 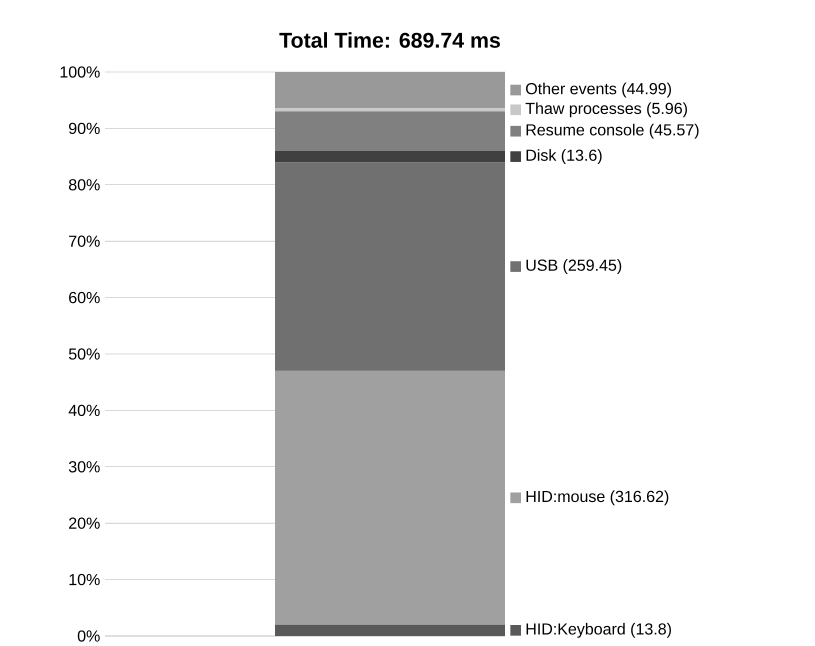 What do you see at coordinates (84, 354) in the screenshot?
I see `y-tick-label: 50%` at bounding box center [84, 354].